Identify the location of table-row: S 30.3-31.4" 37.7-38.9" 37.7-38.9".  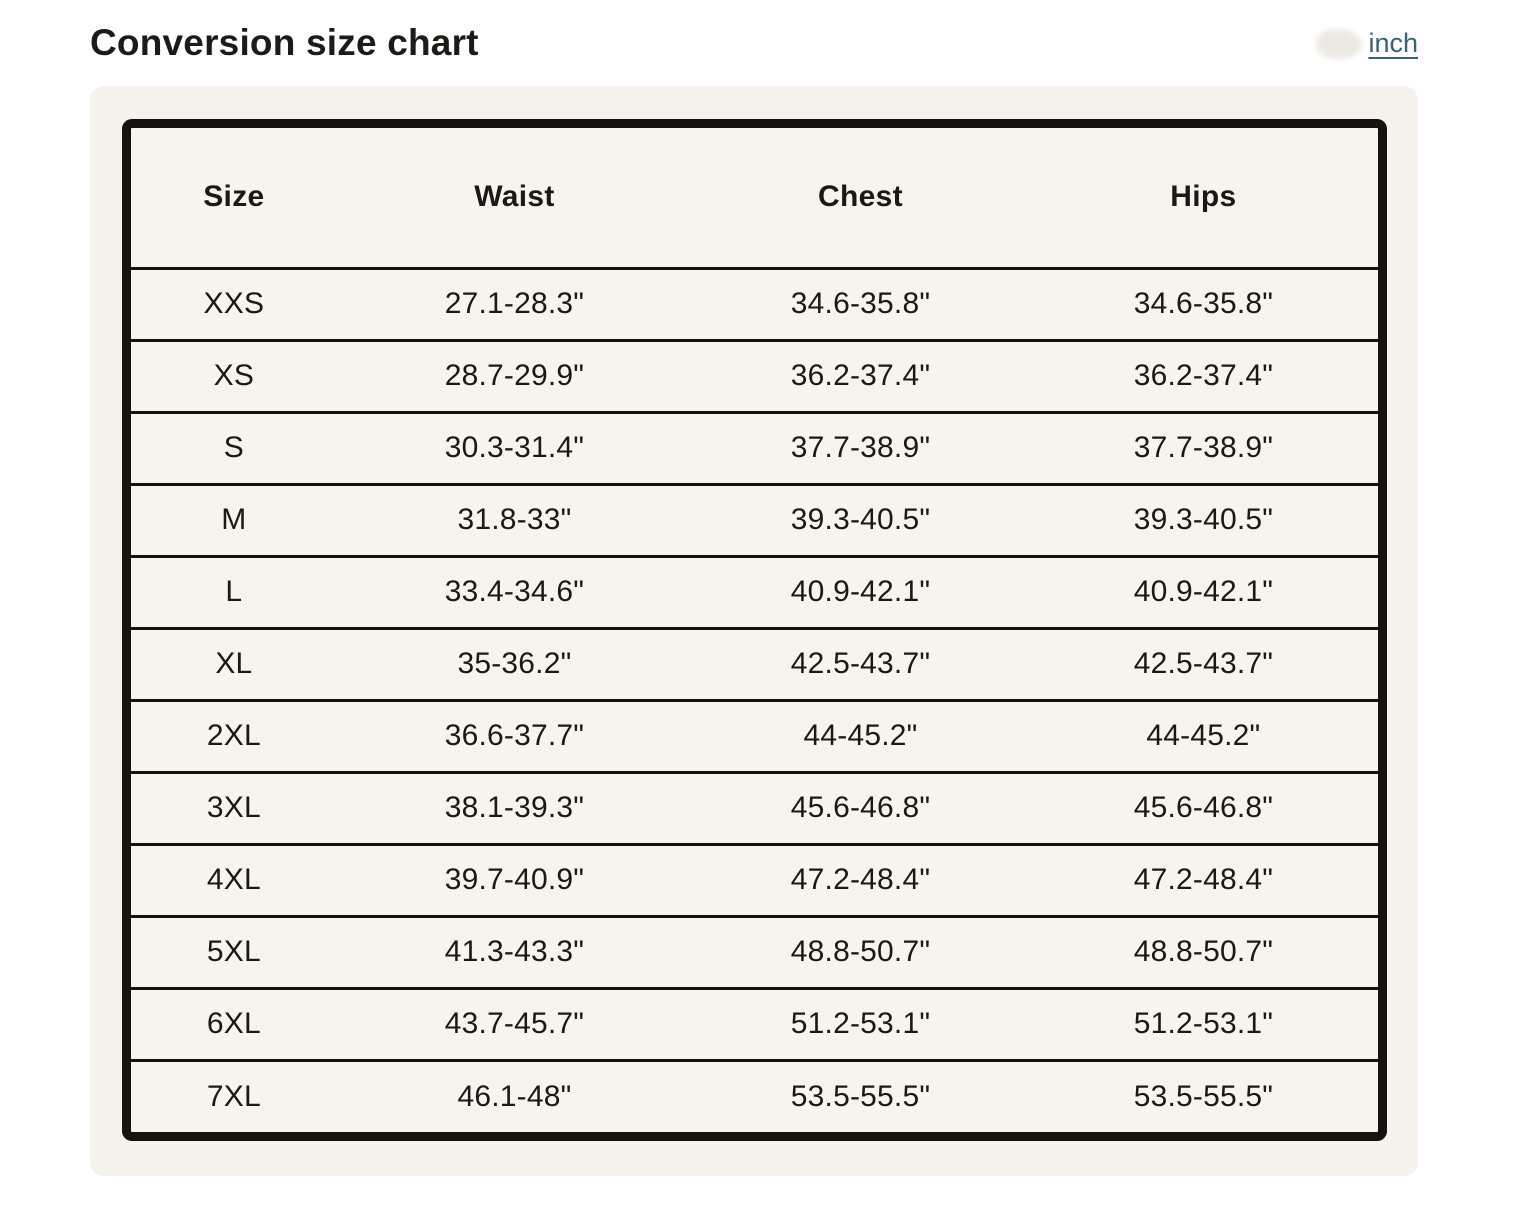
(754, 448).